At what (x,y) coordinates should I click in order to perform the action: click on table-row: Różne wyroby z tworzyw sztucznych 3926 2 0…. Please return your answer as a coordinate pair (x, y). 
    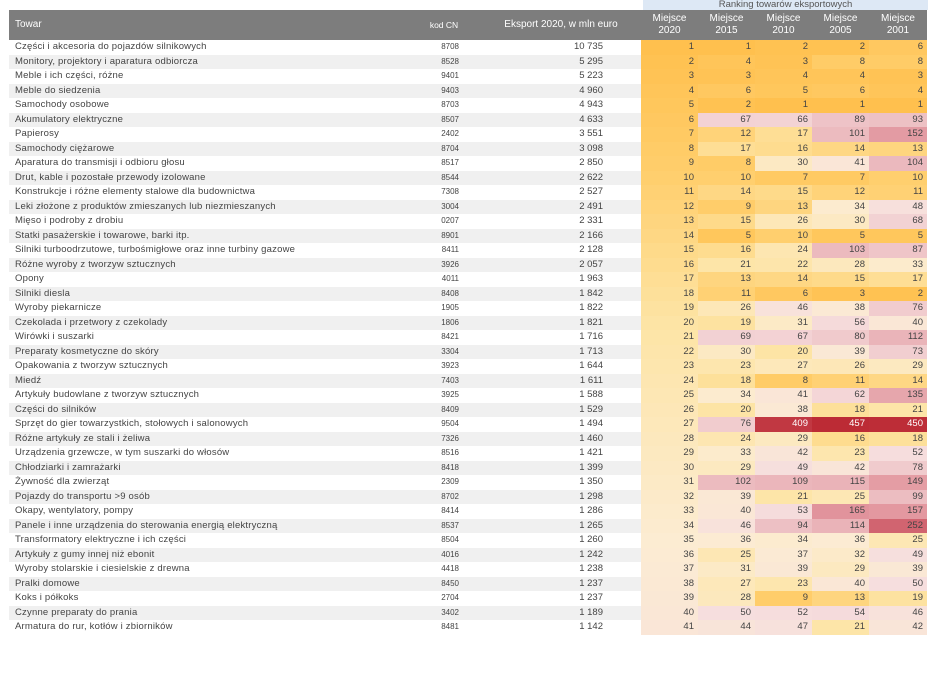
    Looking at the image, I should click on (468, 264).